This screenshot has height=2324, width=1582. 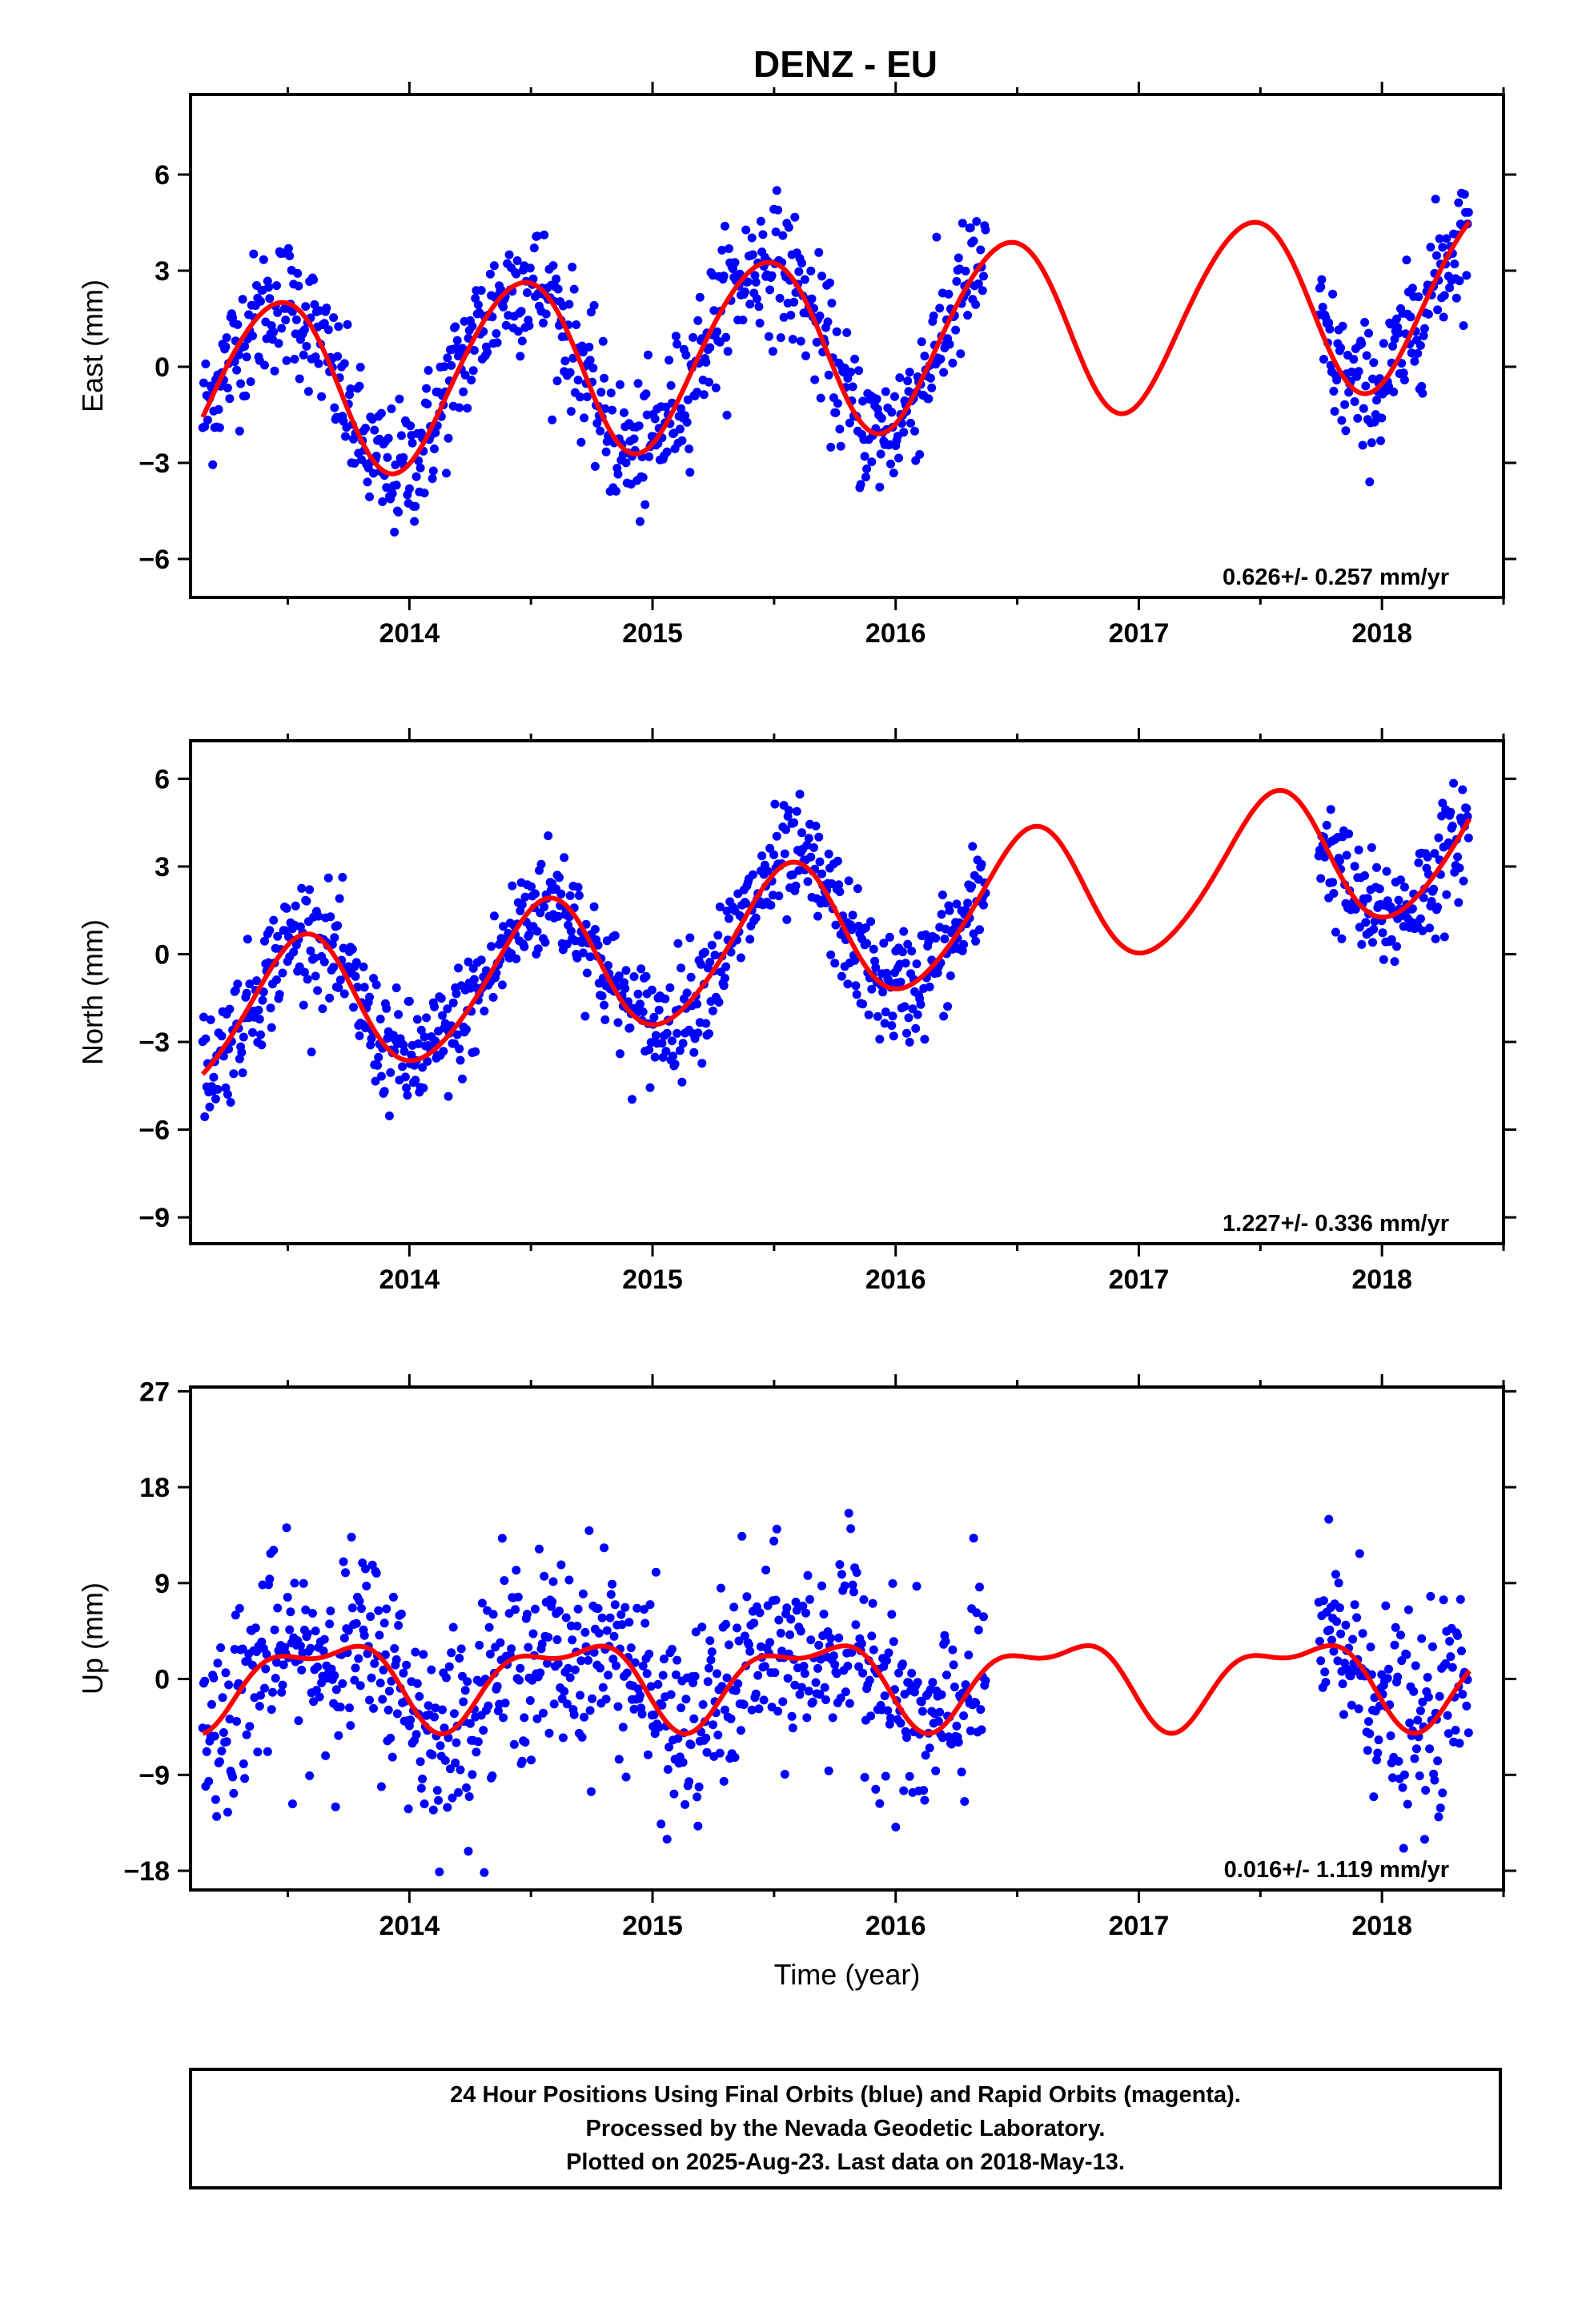 I want to click on x-tick-label: 2017, so click(x=1139, y=633).